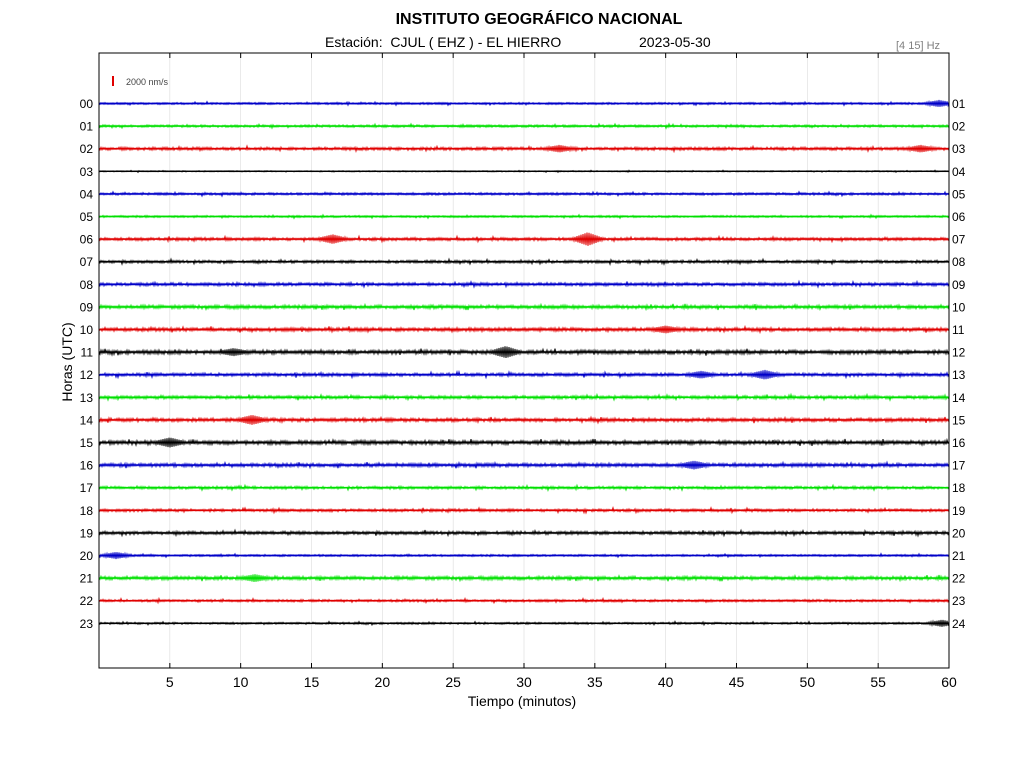 This screenshot has height=768, width=1025. What do you see at coordinates (878, 682) in the screenshot?
I see `x-tick-label: 55` at bounding box center [878, 682].